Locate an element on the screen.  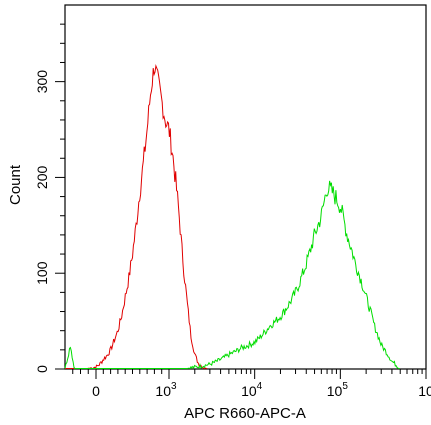
x-tick-label: 10⁵ is located at coordinates (338, 390).